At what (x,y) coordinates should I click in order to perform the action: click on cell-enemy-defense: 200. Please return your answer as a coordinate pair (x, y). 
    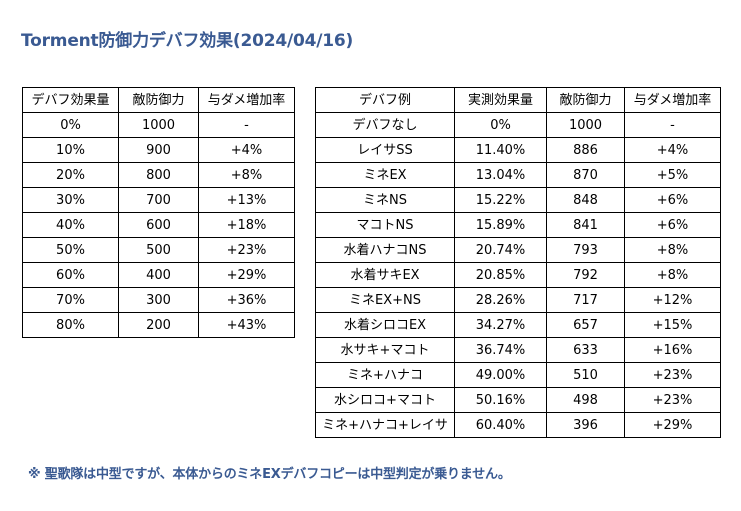
    Looking at the image, I should click on (158, 325).